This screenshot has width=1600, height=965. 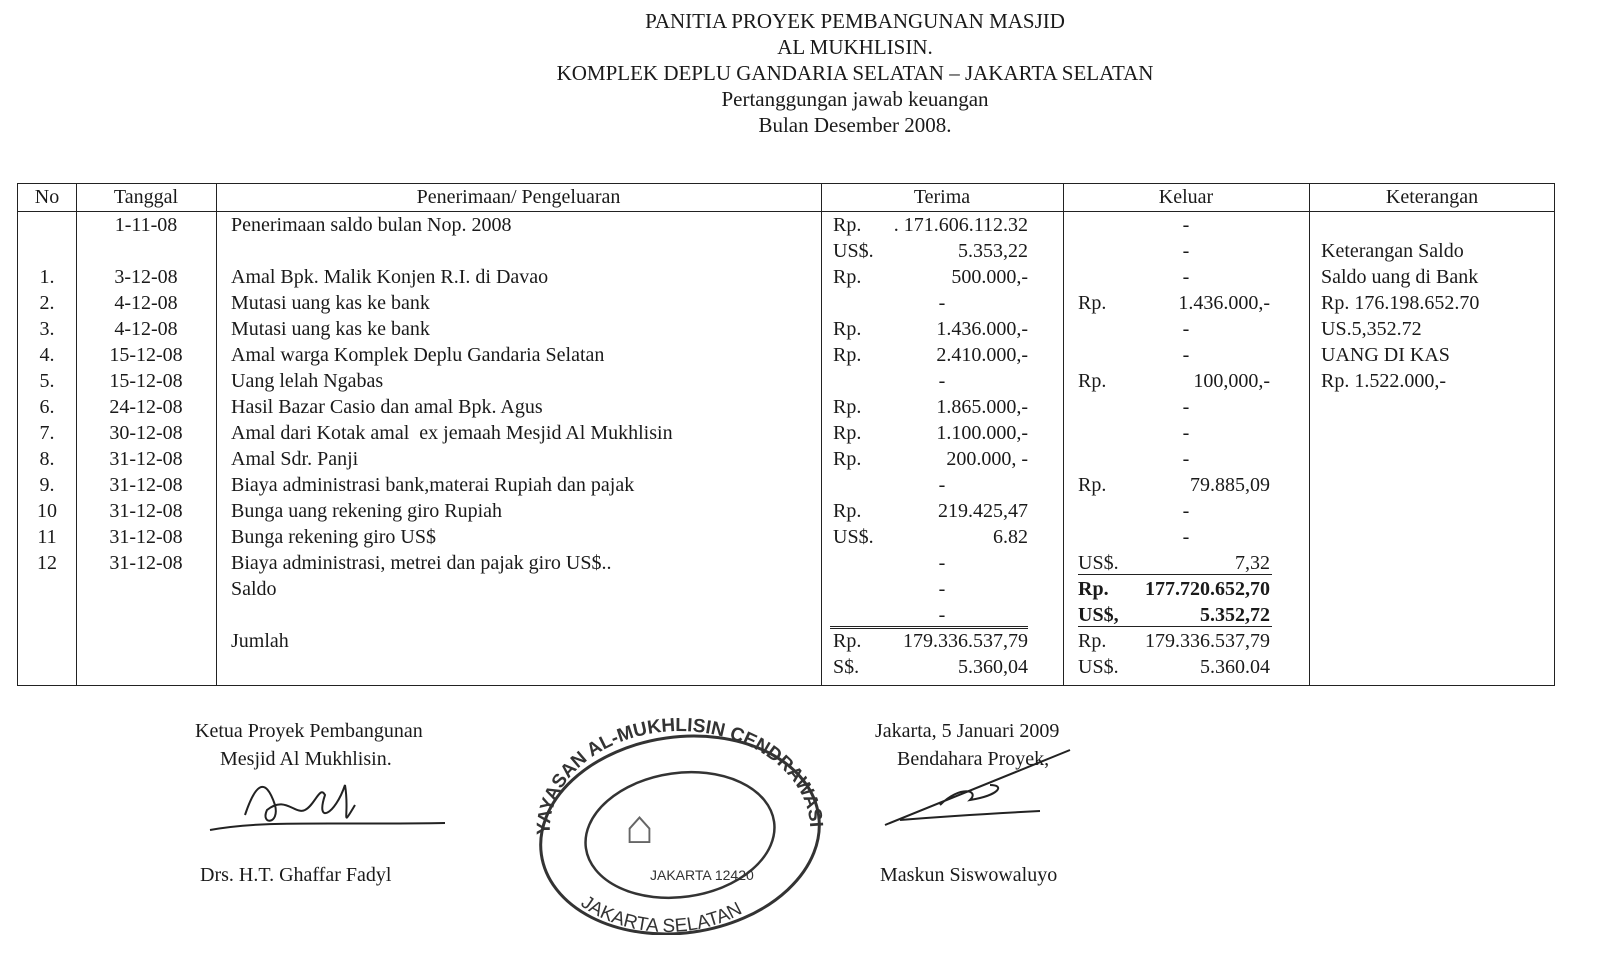 I want to click on row-description: Bunga rekening giro US$, so click(x=333, y=537).